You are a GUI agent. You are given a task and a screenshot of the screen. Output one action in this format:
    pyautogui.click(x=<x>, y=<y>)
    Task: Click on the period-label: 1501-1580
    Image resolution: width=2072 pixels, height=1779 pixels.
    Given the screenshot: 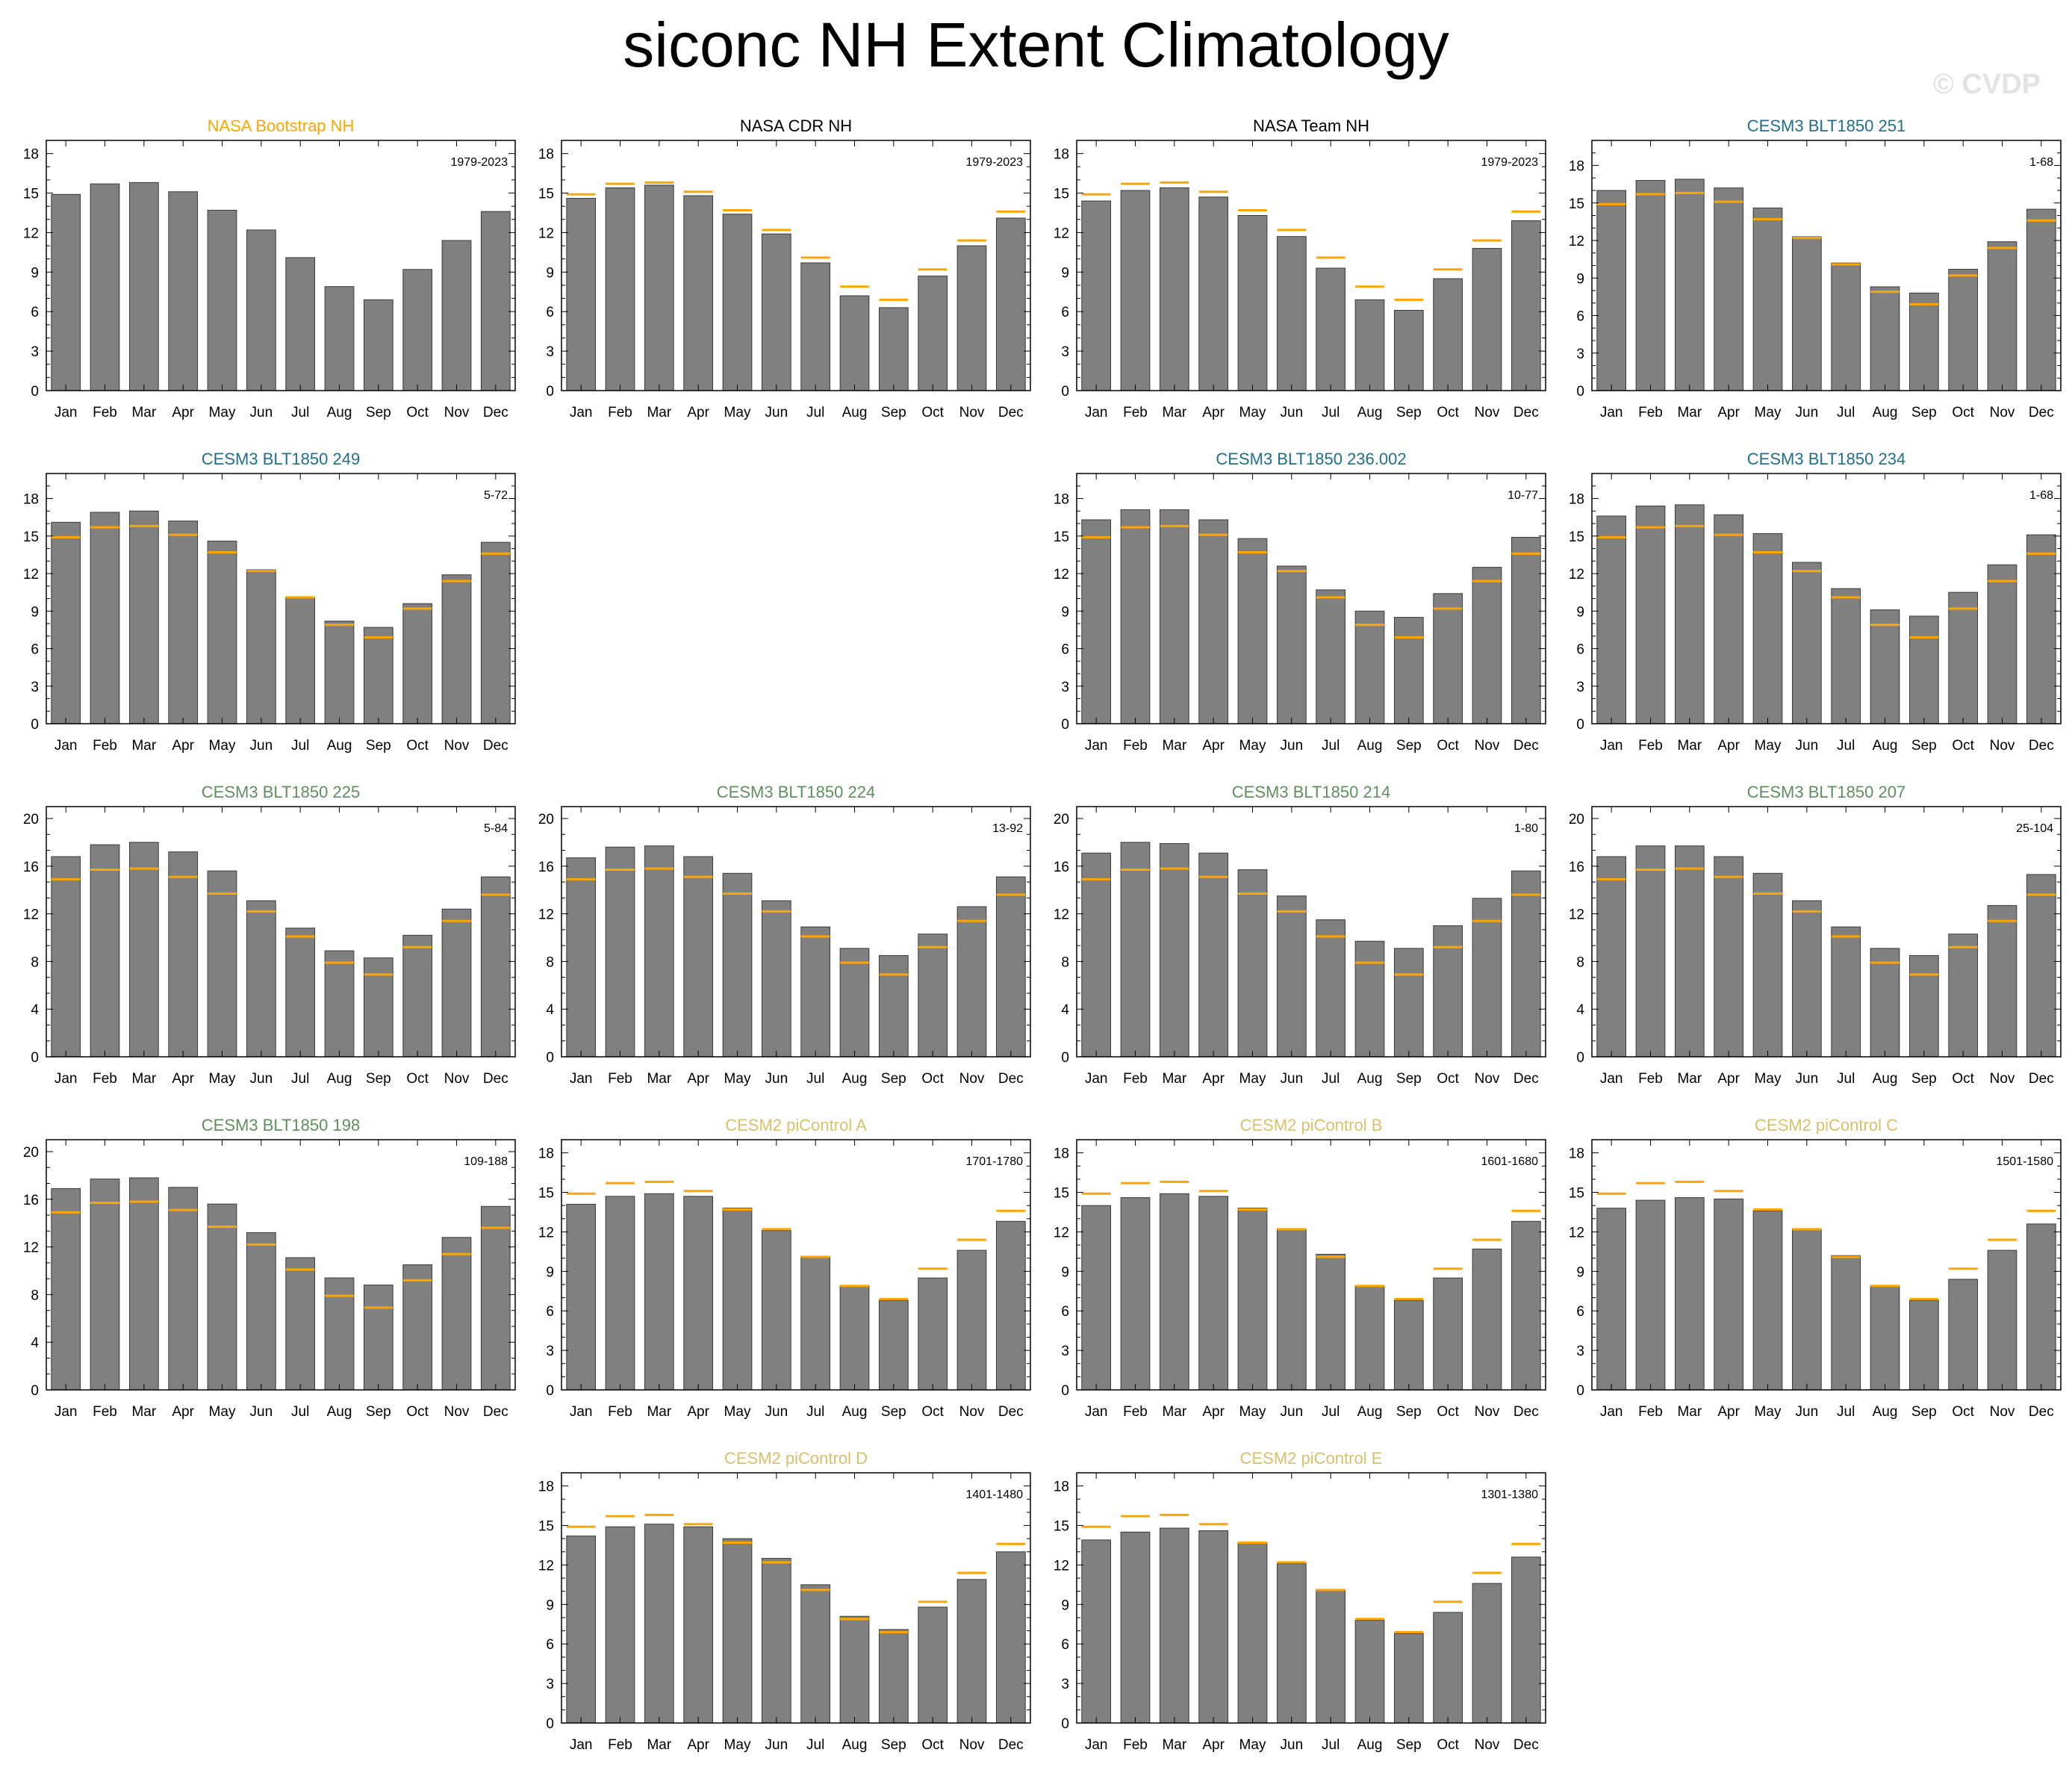 What is the action you would take?
    pyautogui.click(x=2024, y=1161)
    